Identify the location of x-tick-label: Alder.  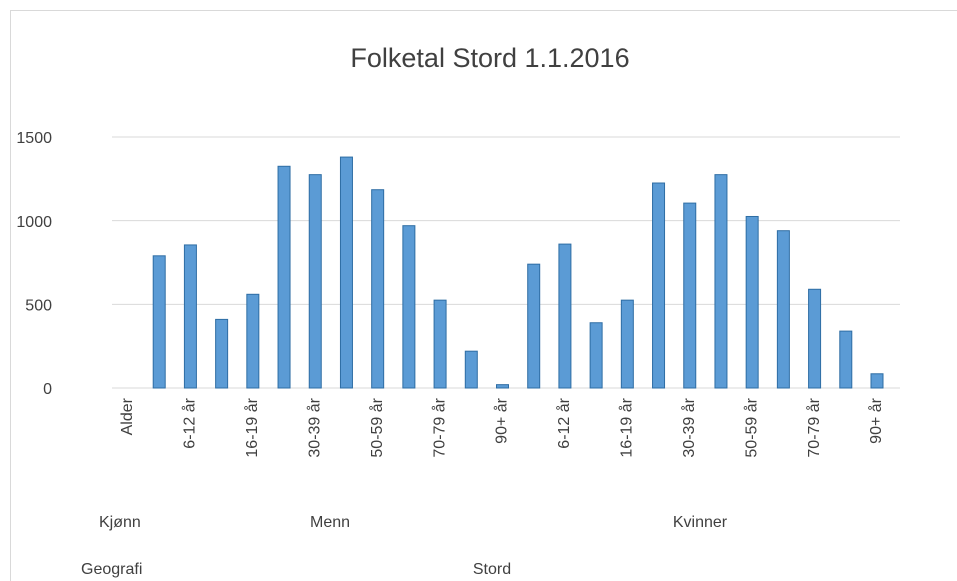
(127, 416).